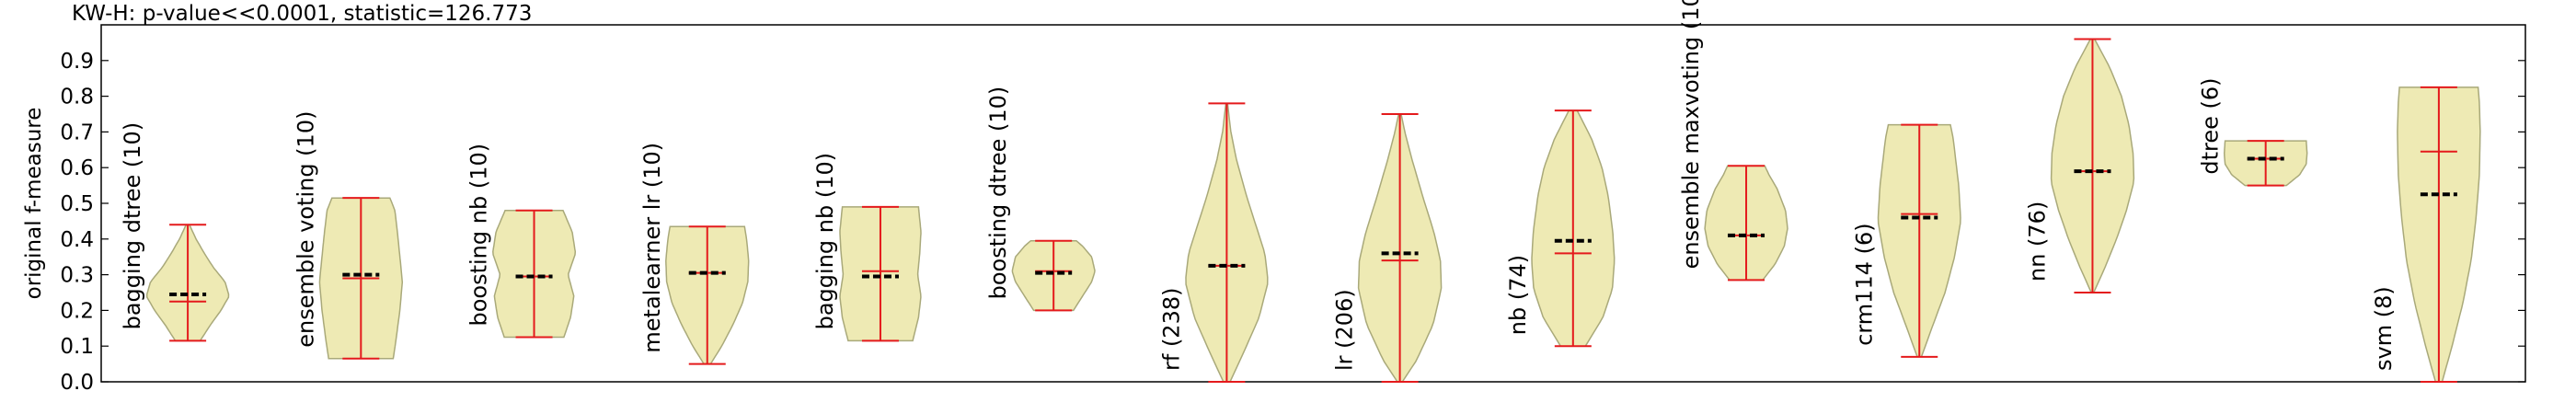 The width and height of the screenshot is (2576, 414). Describe the element at coordinates (305, 229) in the screenshot. I see `category-label: ensemble voting (10)` at that location.